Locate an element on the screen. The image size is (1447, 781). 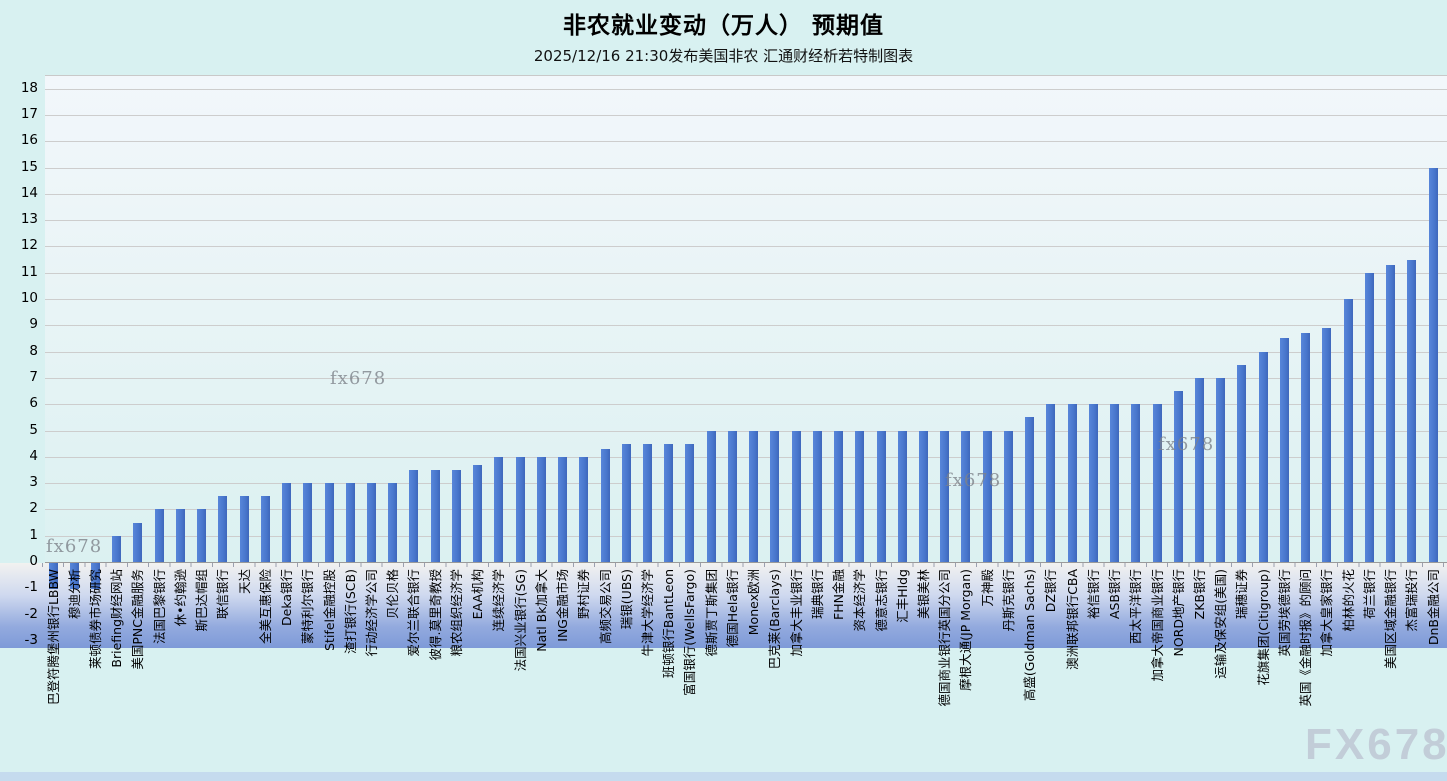
x-axis-ticks is located at coordinates (744, 565).